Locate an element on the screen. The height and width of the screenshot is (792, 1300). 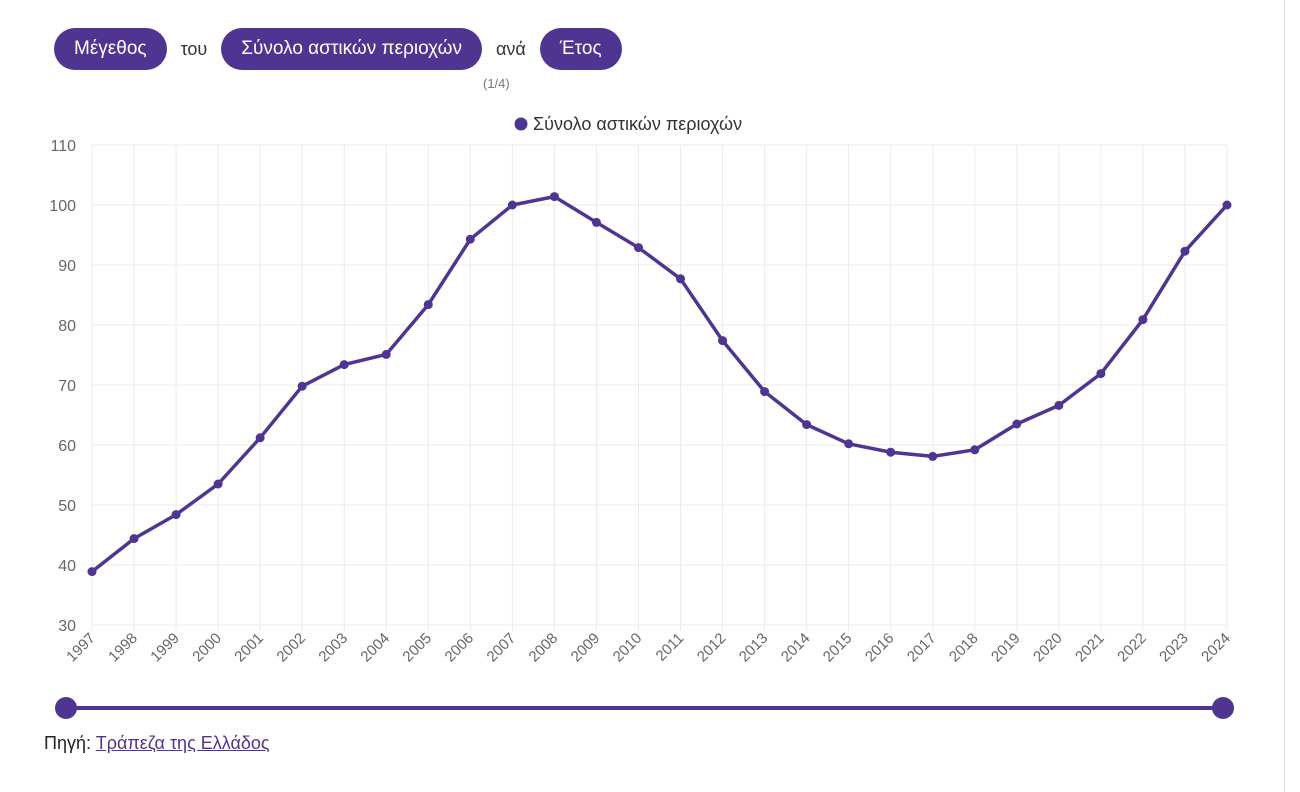
x-tick-label: 2004 is located at coordinates (375, 648).